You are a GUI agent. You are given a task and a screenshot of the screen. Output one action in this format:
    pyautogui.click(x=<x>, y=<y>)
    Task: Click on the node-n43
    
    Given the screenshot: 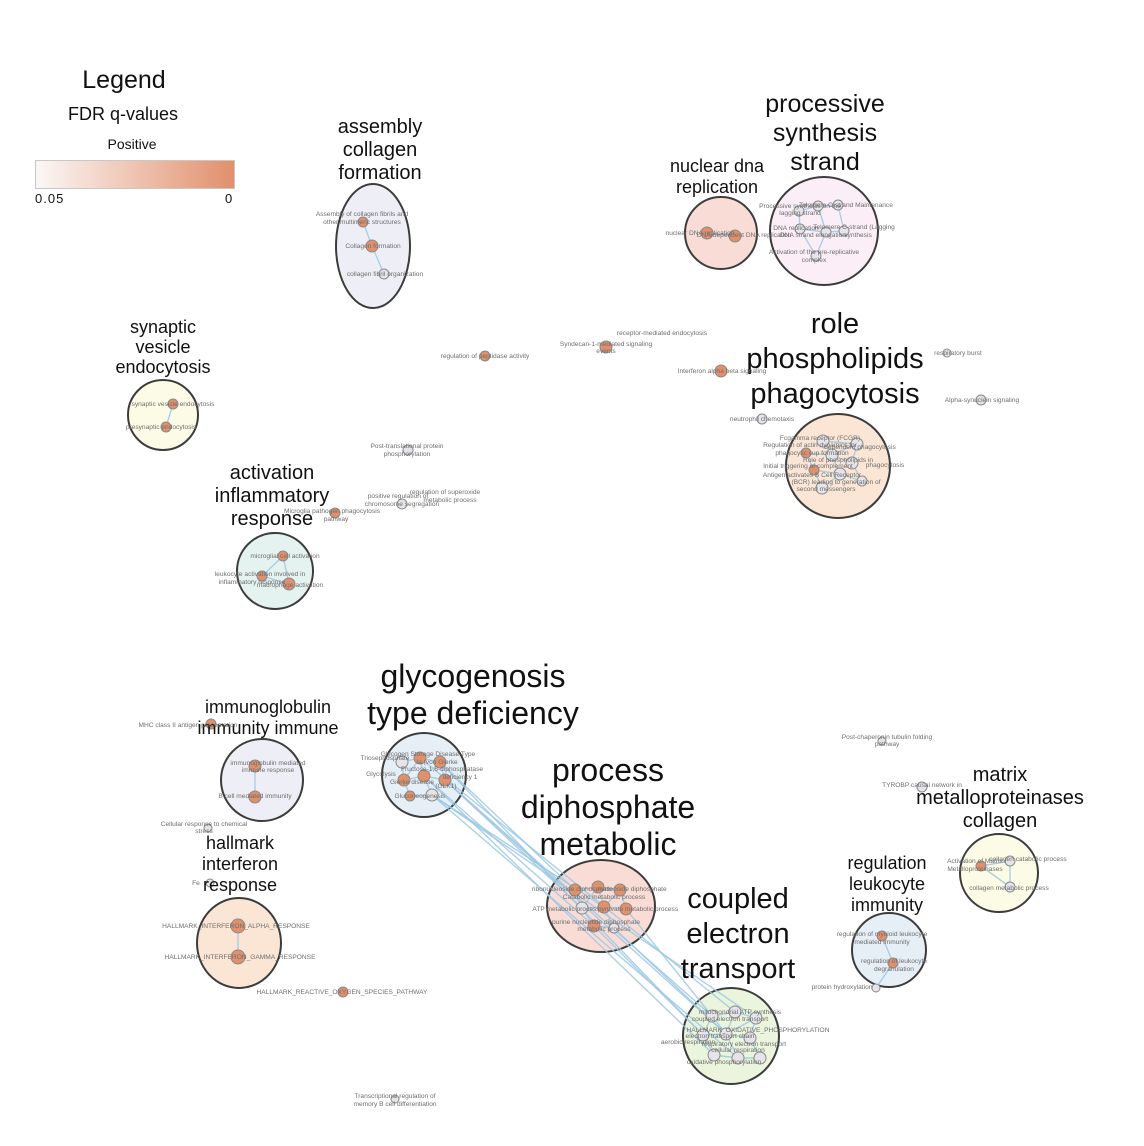 What is the action you would take?
    pyautogui.click(x=343, y=992)
    